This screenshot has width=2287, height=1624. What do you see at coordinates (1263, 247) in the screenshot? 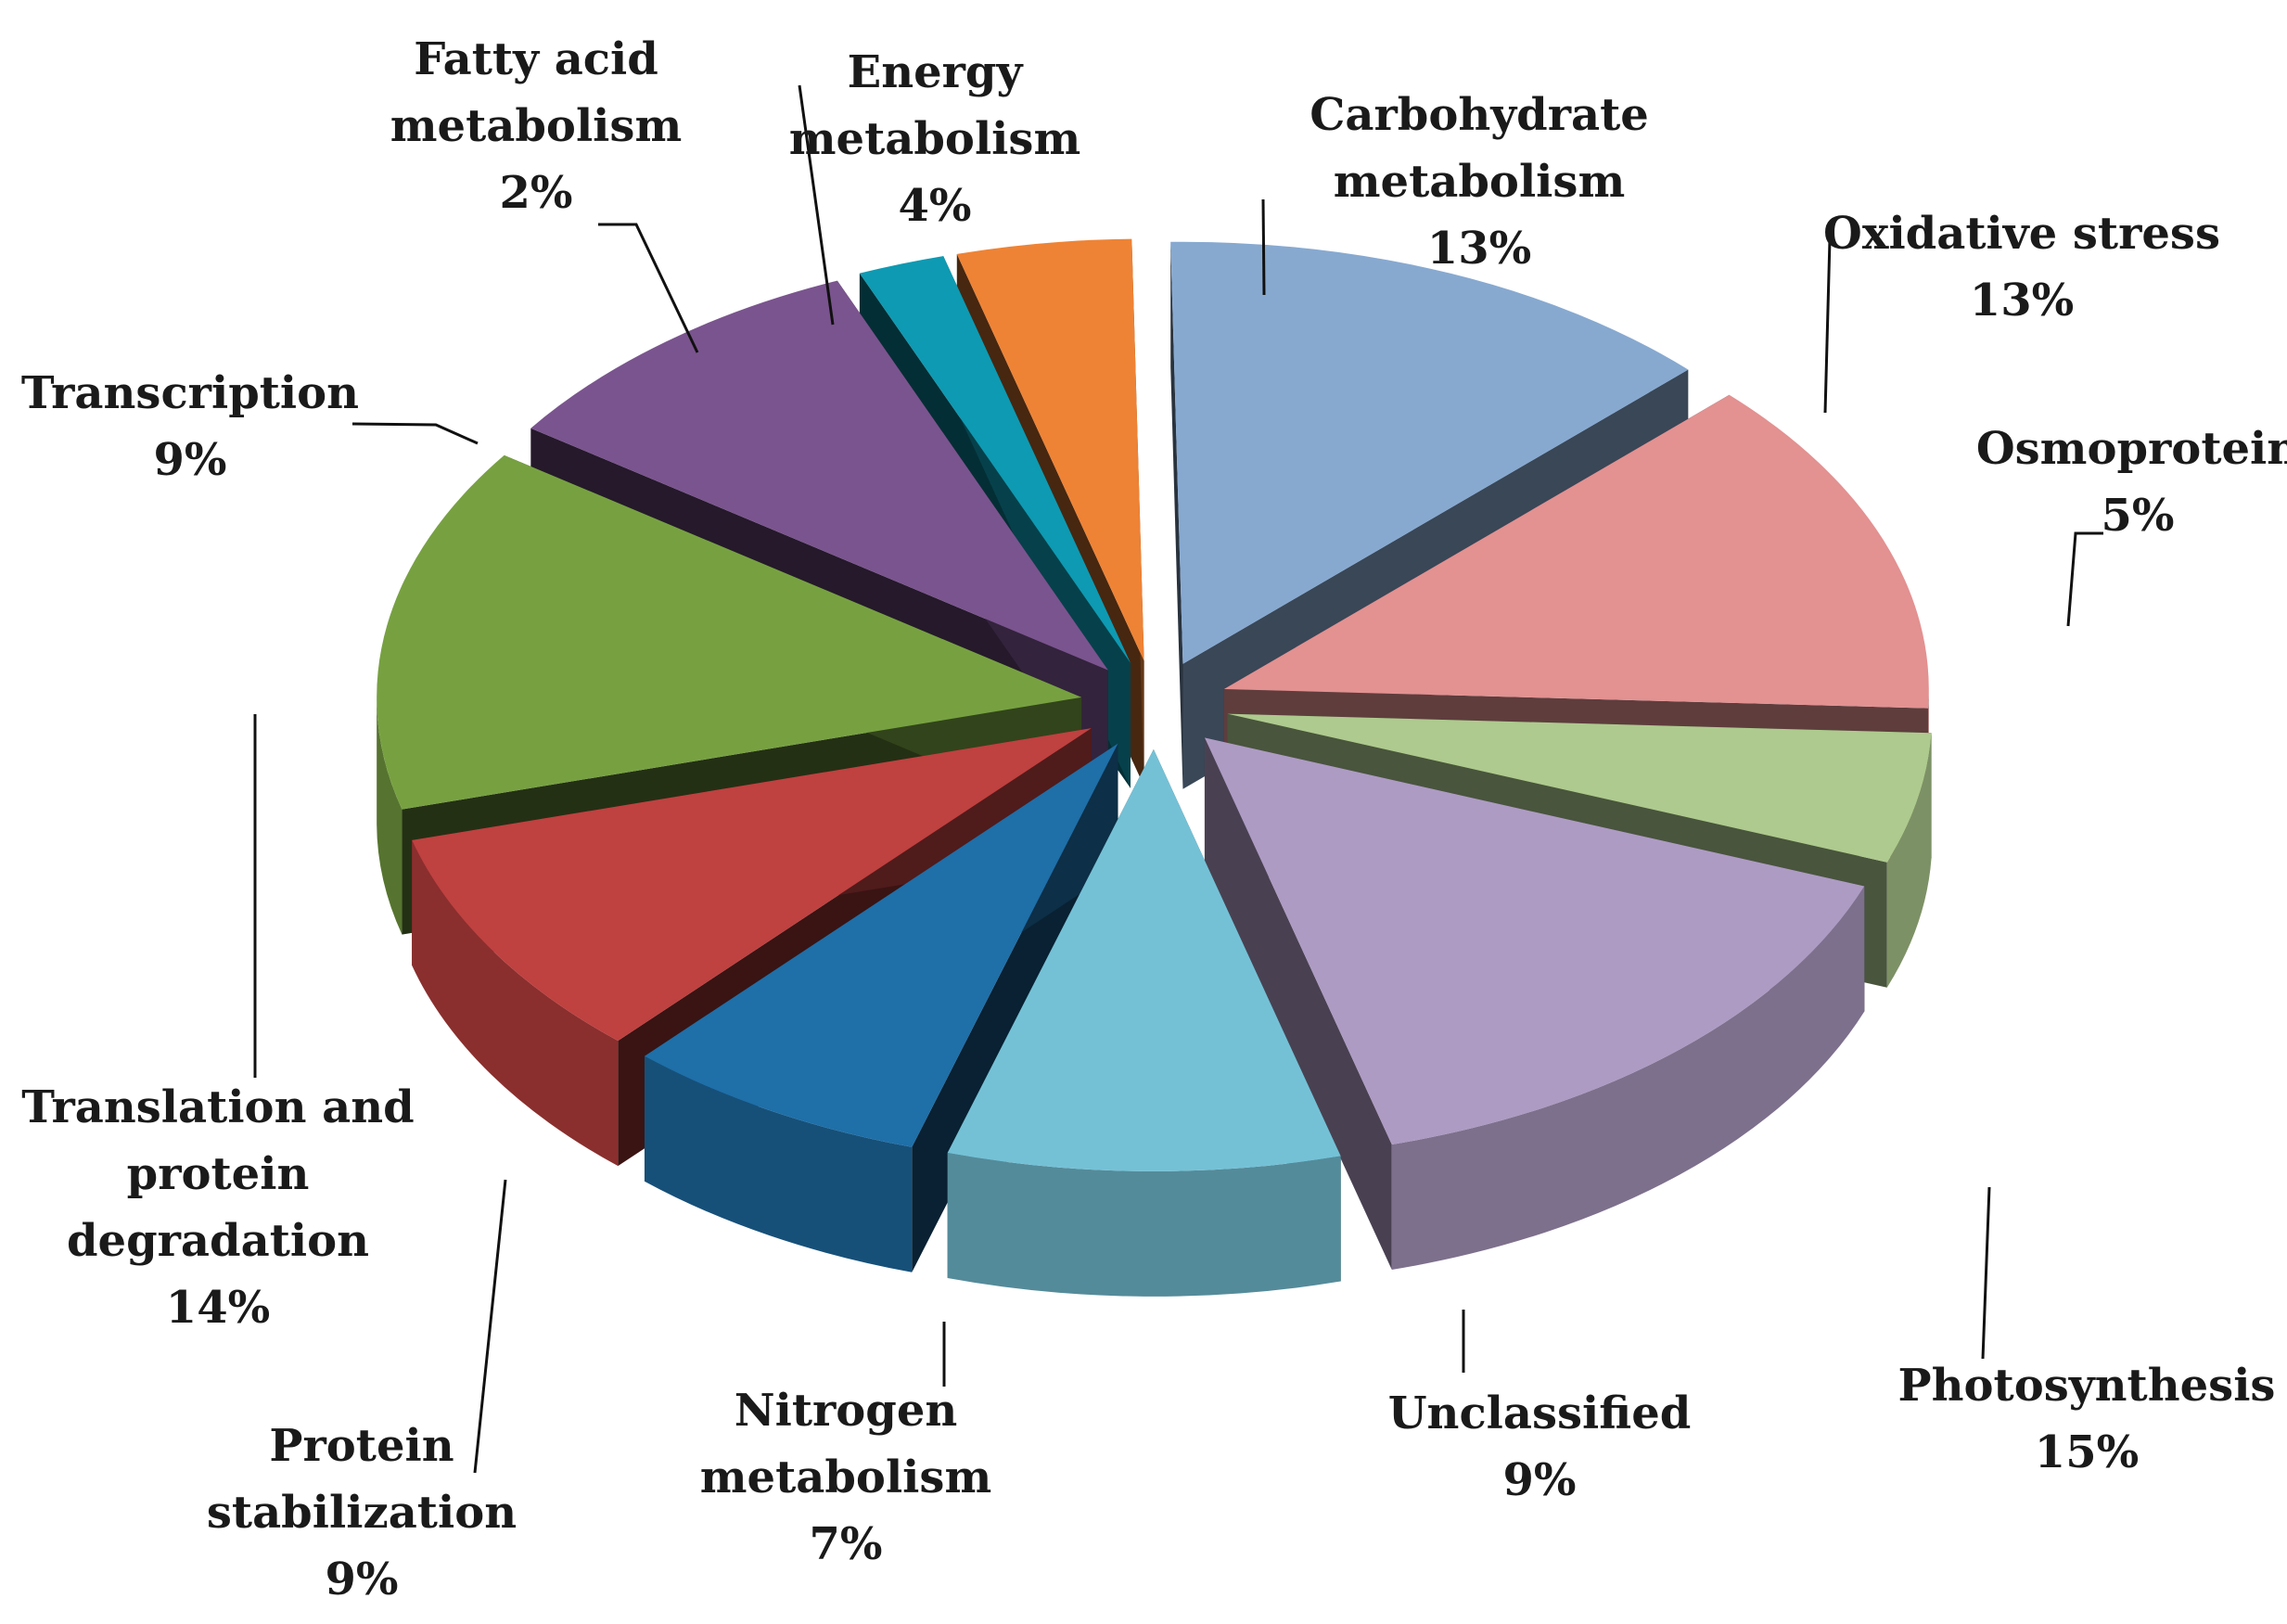
I see `leader-carbohydrate-metabolism` at bounding box center [1263, 247].